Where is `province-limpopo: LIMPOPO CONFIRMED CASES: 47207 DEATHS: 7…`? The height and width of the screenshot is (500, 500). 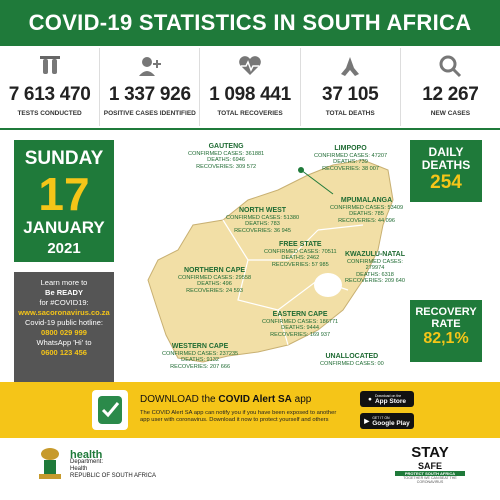
province-limpopo: LIMPOPO CONFIRMED CASES: 47207 DEATHS: 7… is located at coordinates (351, 158).